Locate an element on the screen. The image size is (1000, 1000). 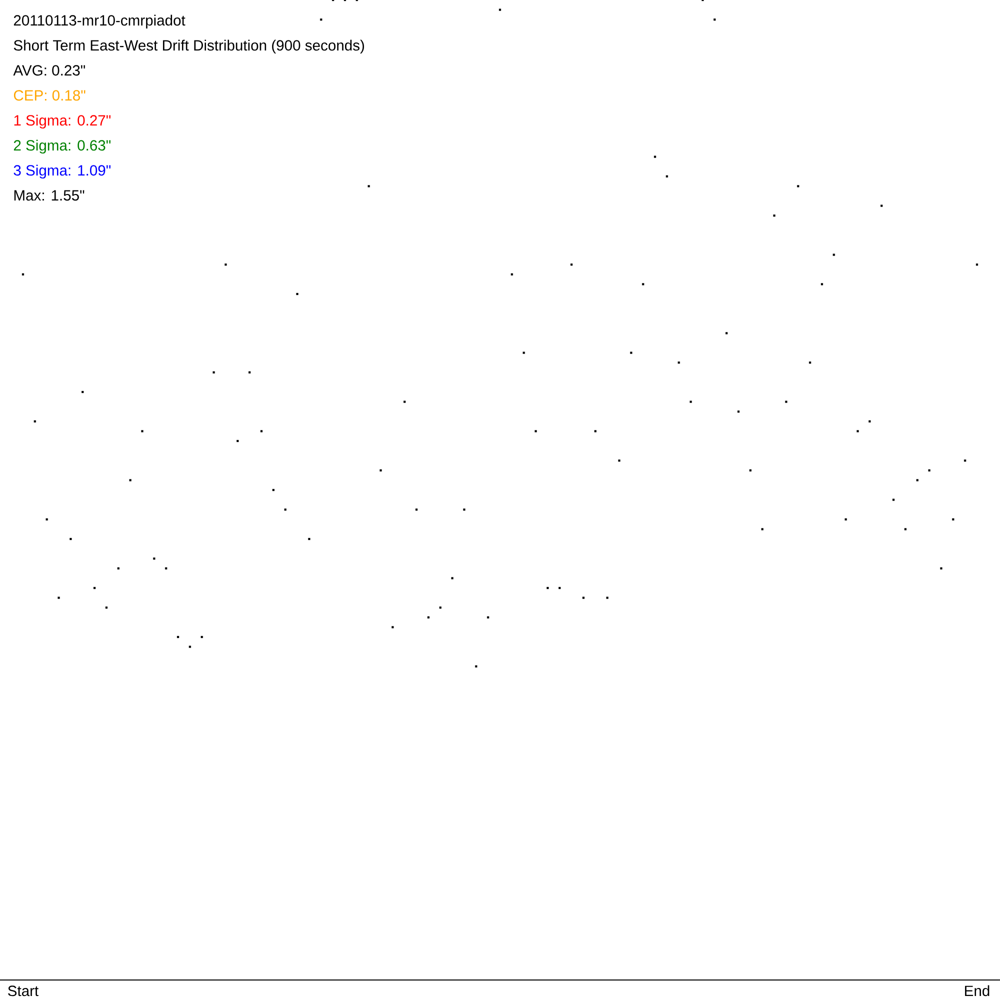
annotation: 2 Sigma: 0.63" is located at coordinates (62, 147).